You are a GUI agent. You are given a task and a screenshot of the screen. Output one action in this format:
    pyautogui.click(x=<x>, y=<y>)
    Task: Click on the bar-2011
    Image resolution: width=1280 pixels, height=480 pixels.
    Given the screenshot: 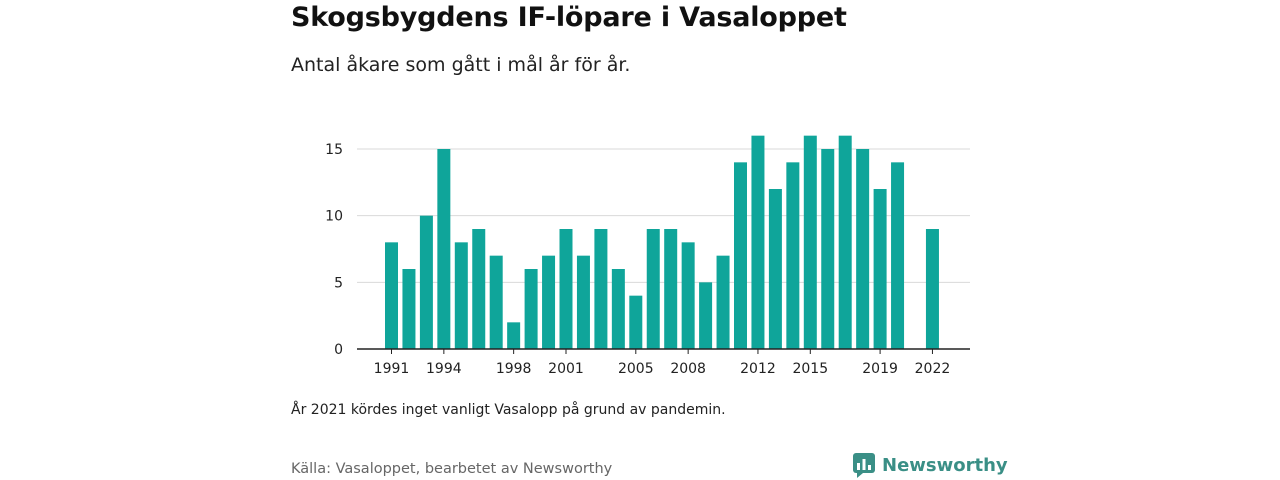 What is the action you would take?
    pyautogui.click(x=740, y=255)
    